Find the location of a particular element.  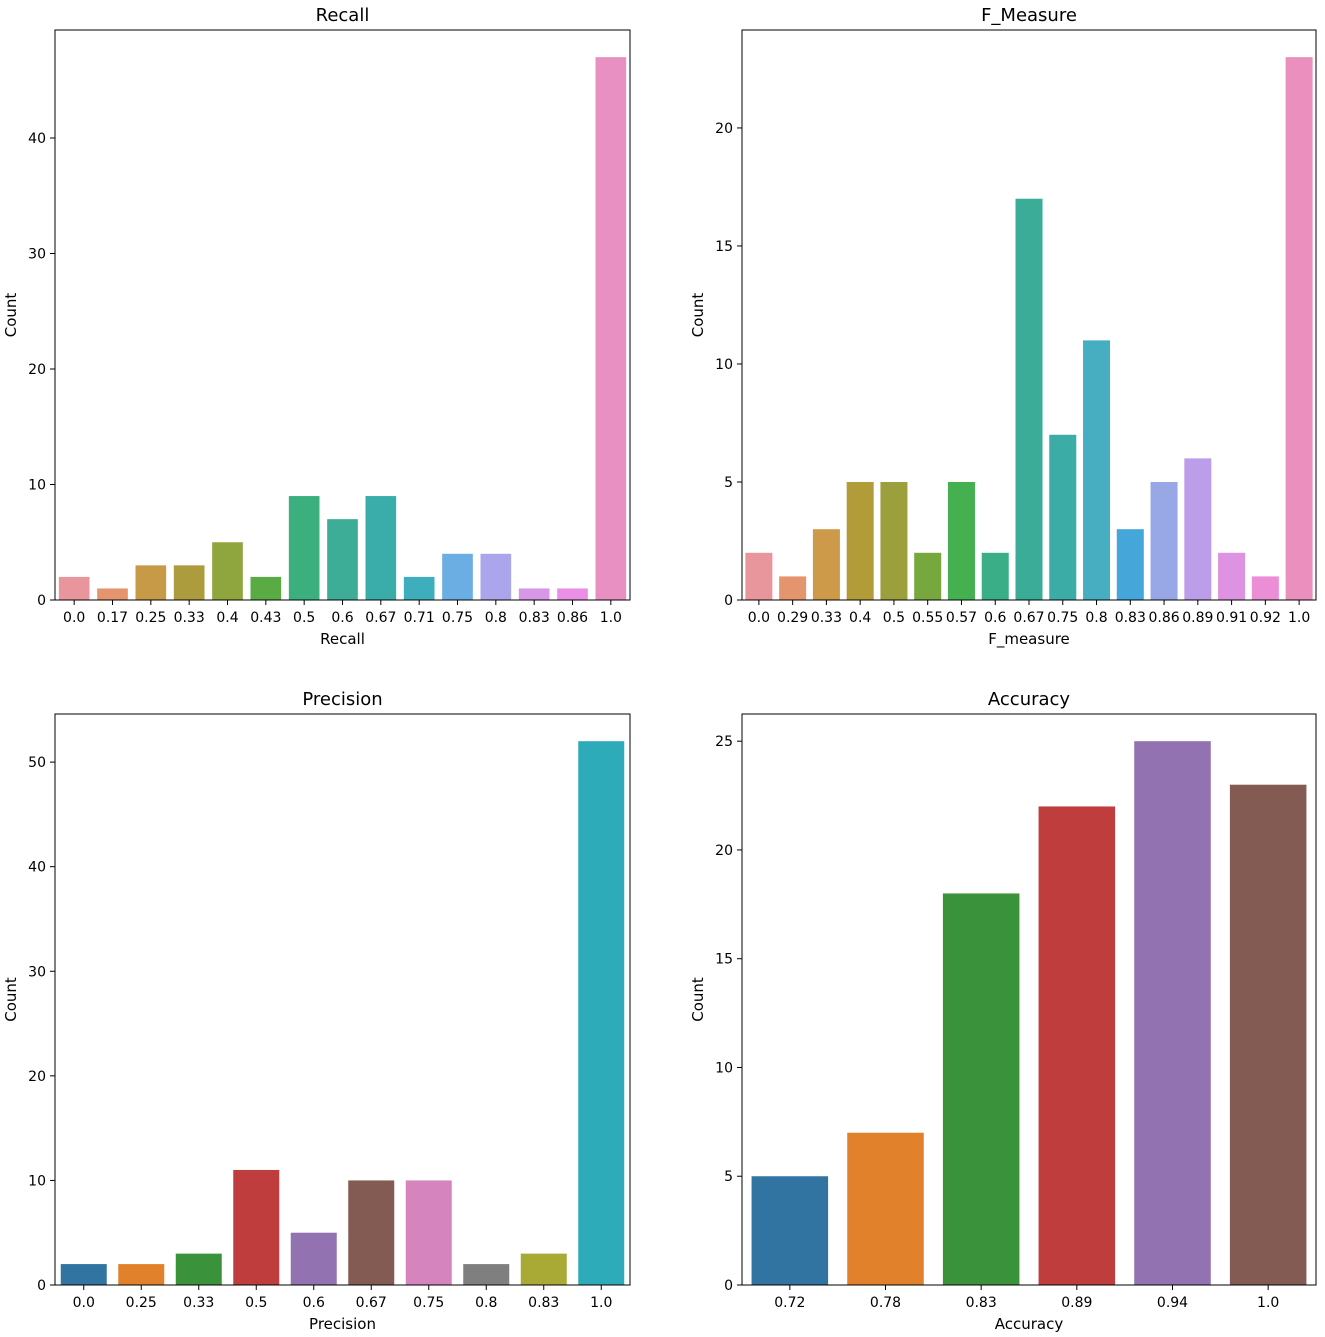

bar-0.94 is located at coordinates (1172, 1013).